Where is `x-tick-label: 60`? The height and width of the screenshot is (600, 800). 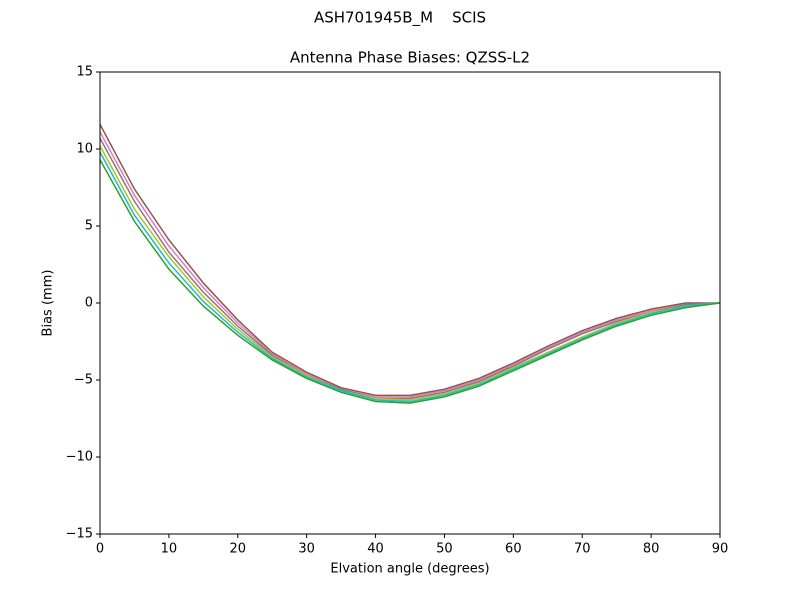
x-tick-label: 60 is located at coordinates (513, 549).